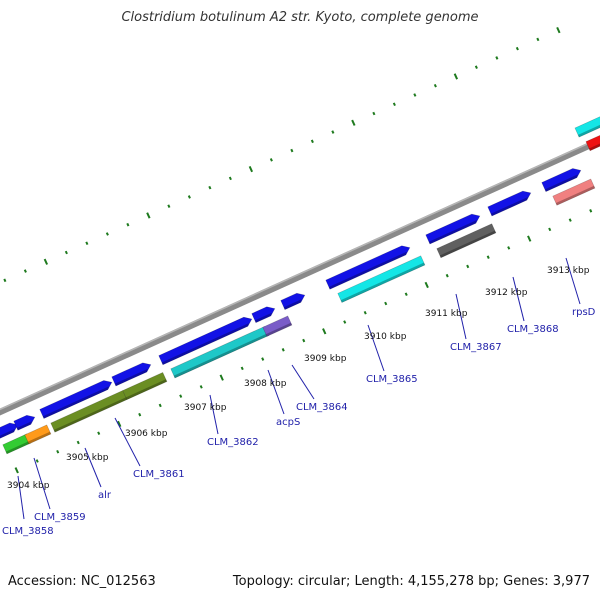  I want to click on kbp-label: 3908 kbp, so click(265, 384).